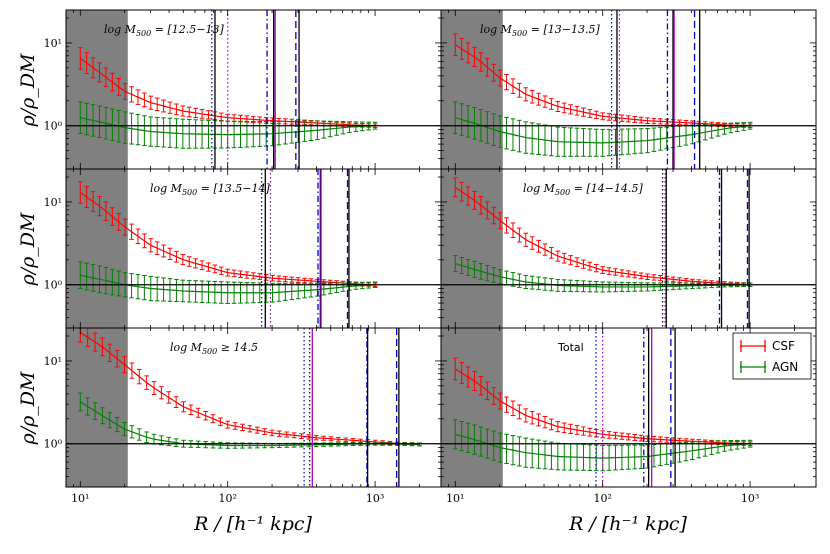 The height and width of the screenshot is (554, 830). I want to click on panel-label: log M500 = [13−13.5], so click(540, 30).